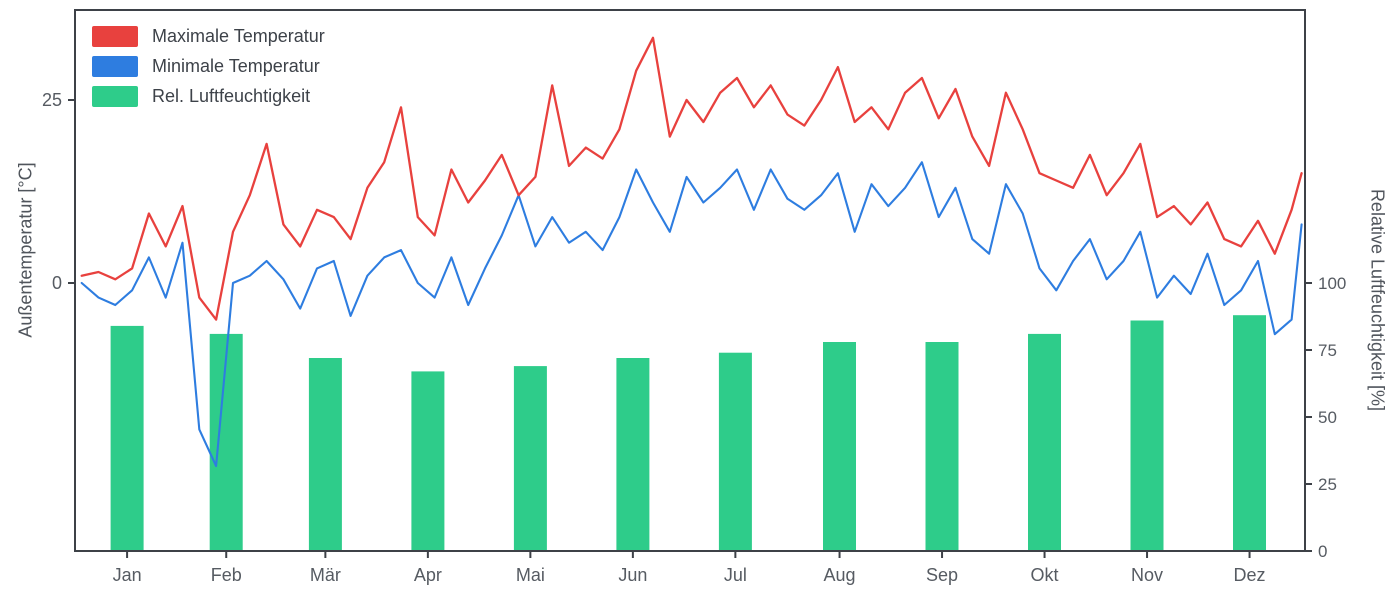  I want to click on x-tick-label: Aug, so click(840, 575).